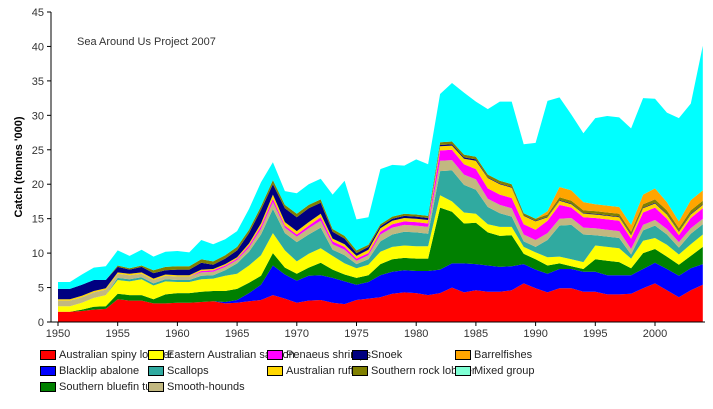 The image size is (713, 409). I want to click on x-tick-label: 1955, so click(117, 334).